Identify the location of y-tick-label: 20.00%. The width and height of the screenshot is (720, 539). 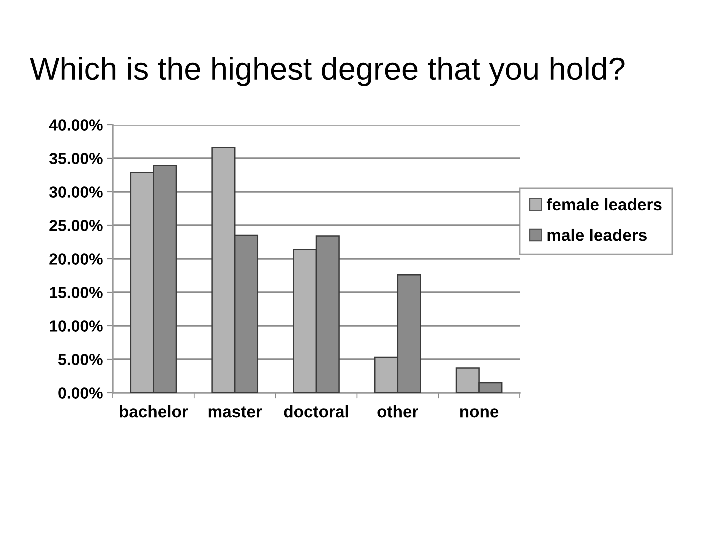
(76, 259).